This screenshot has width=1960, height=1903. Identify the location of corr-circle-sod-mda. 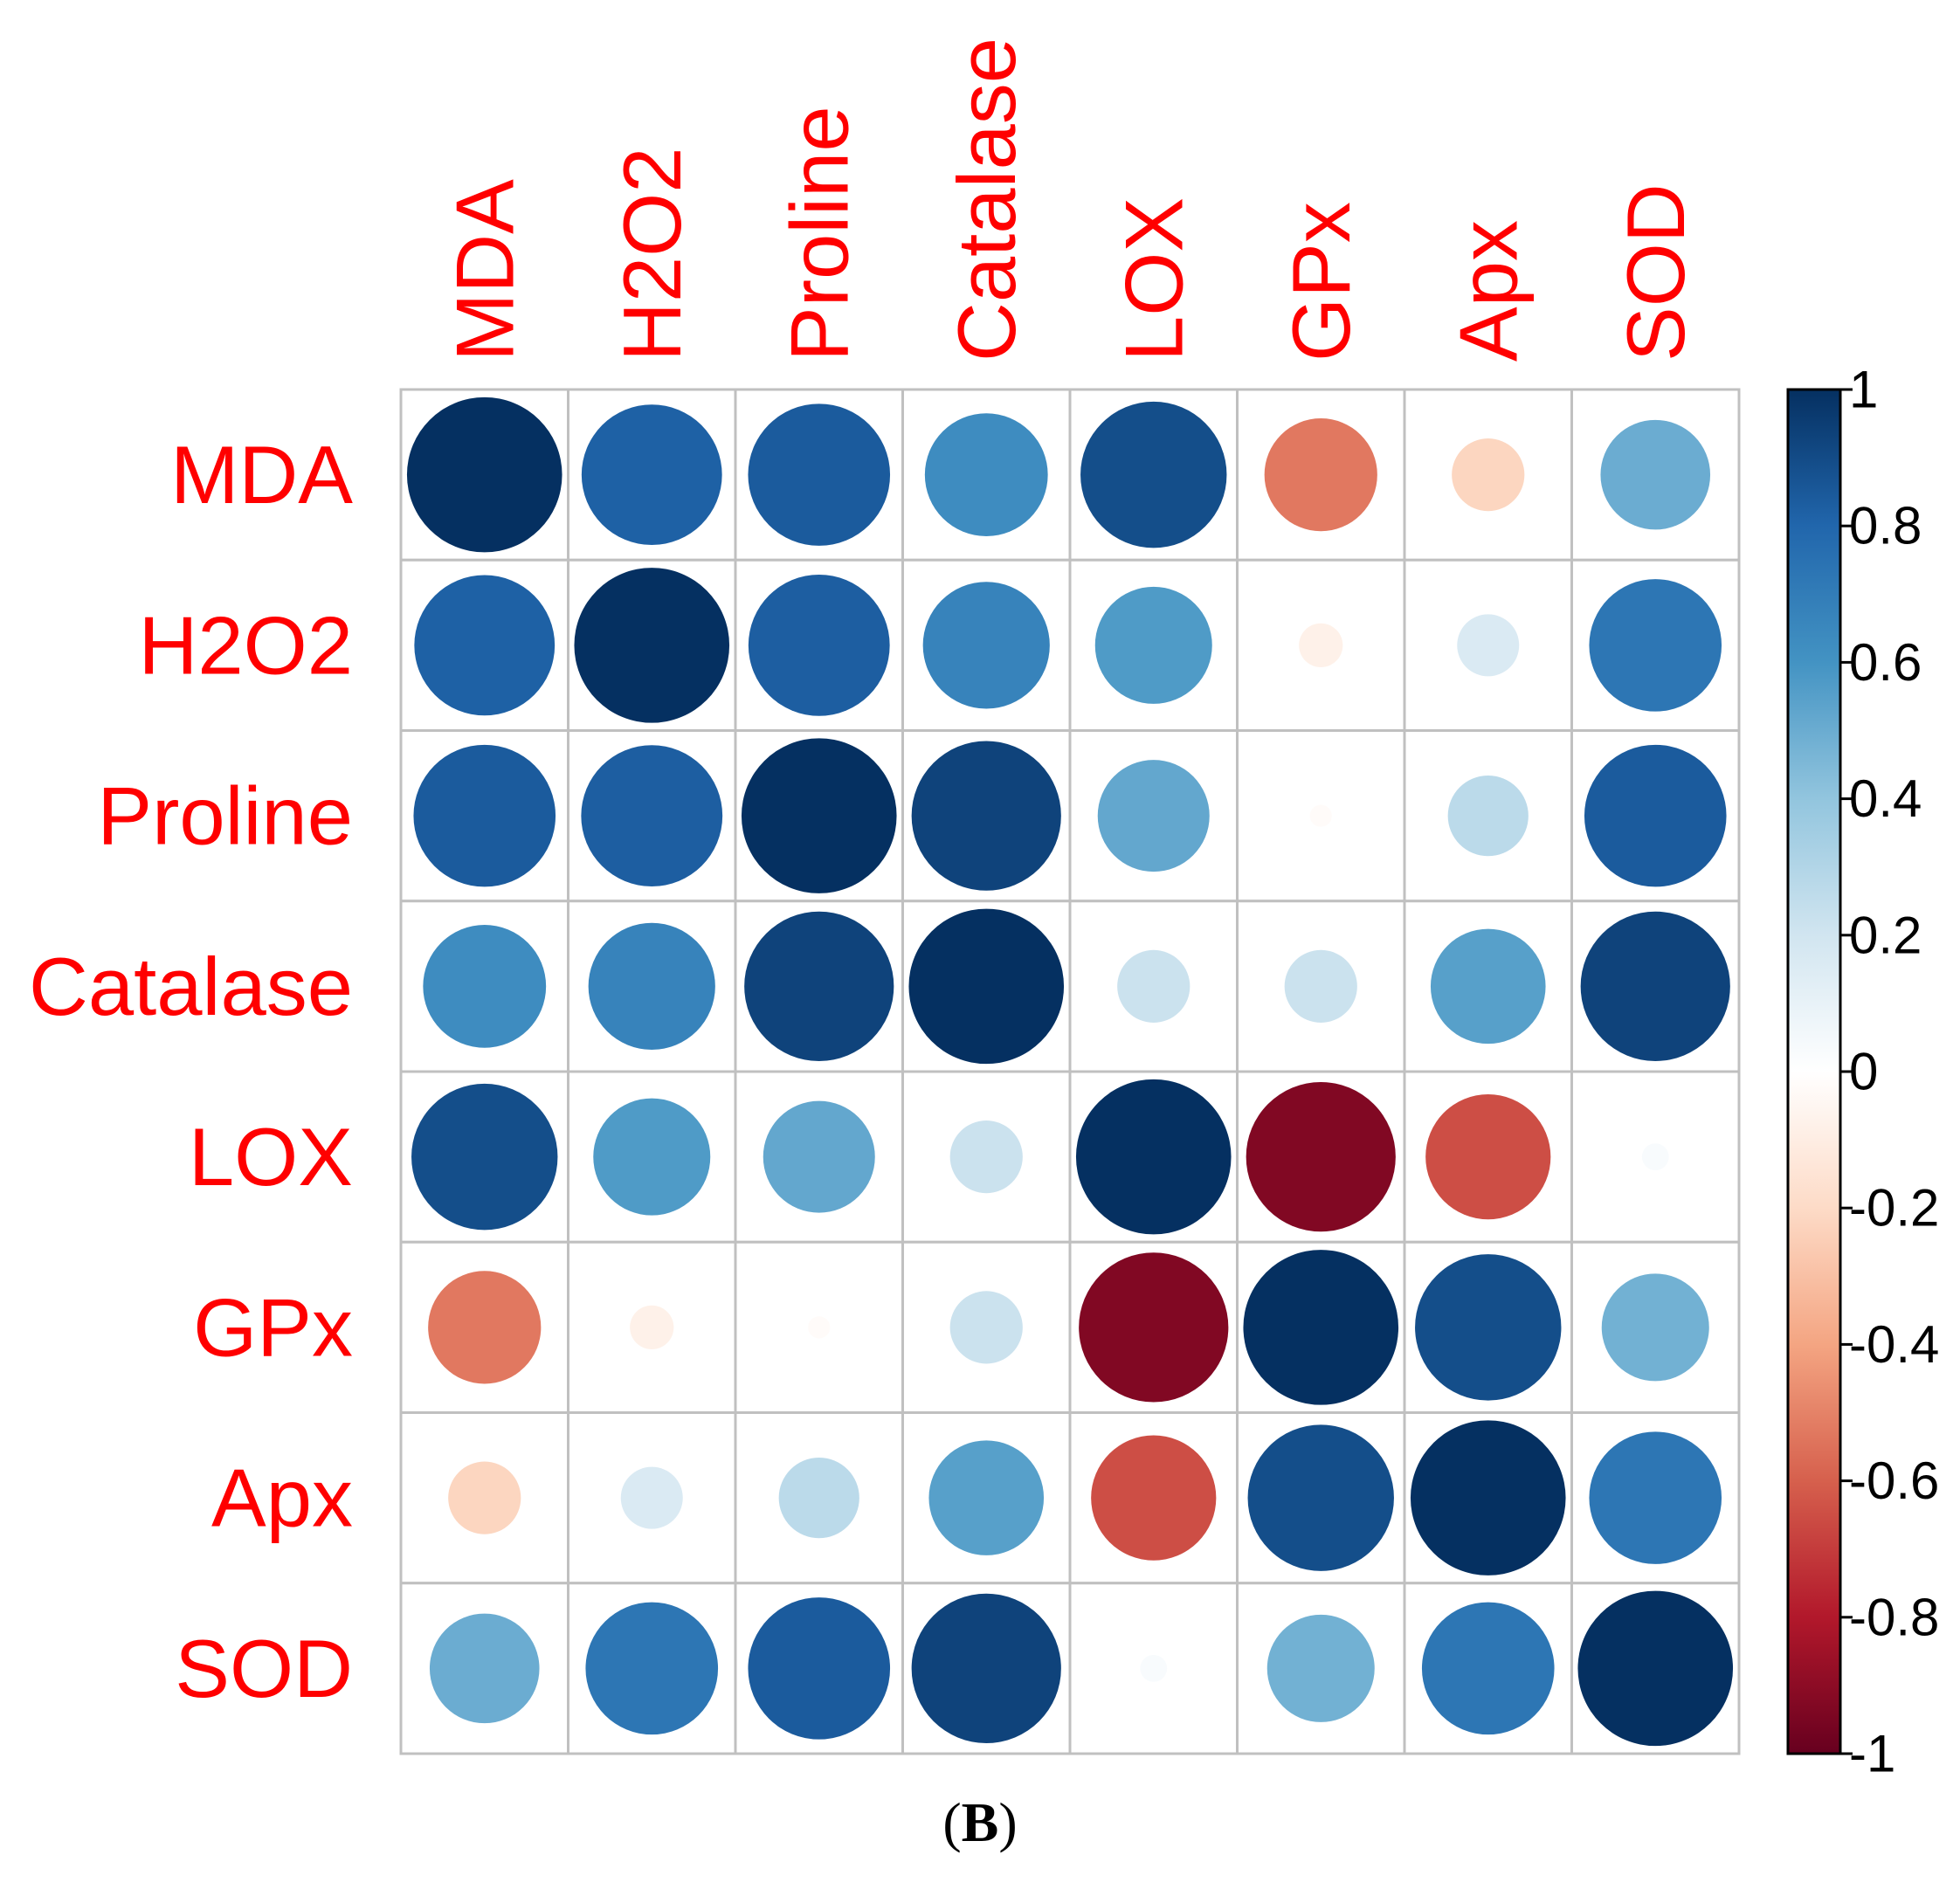
(484, 1668).